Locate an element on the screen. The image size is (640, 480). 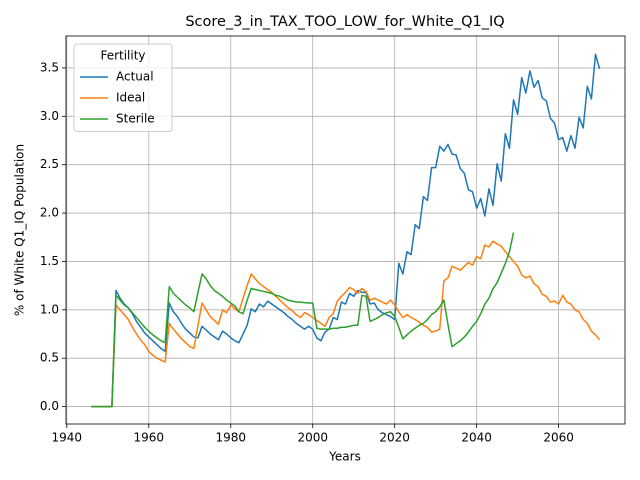
x-tick-label: 2020 is located at coordinates (394, 438).